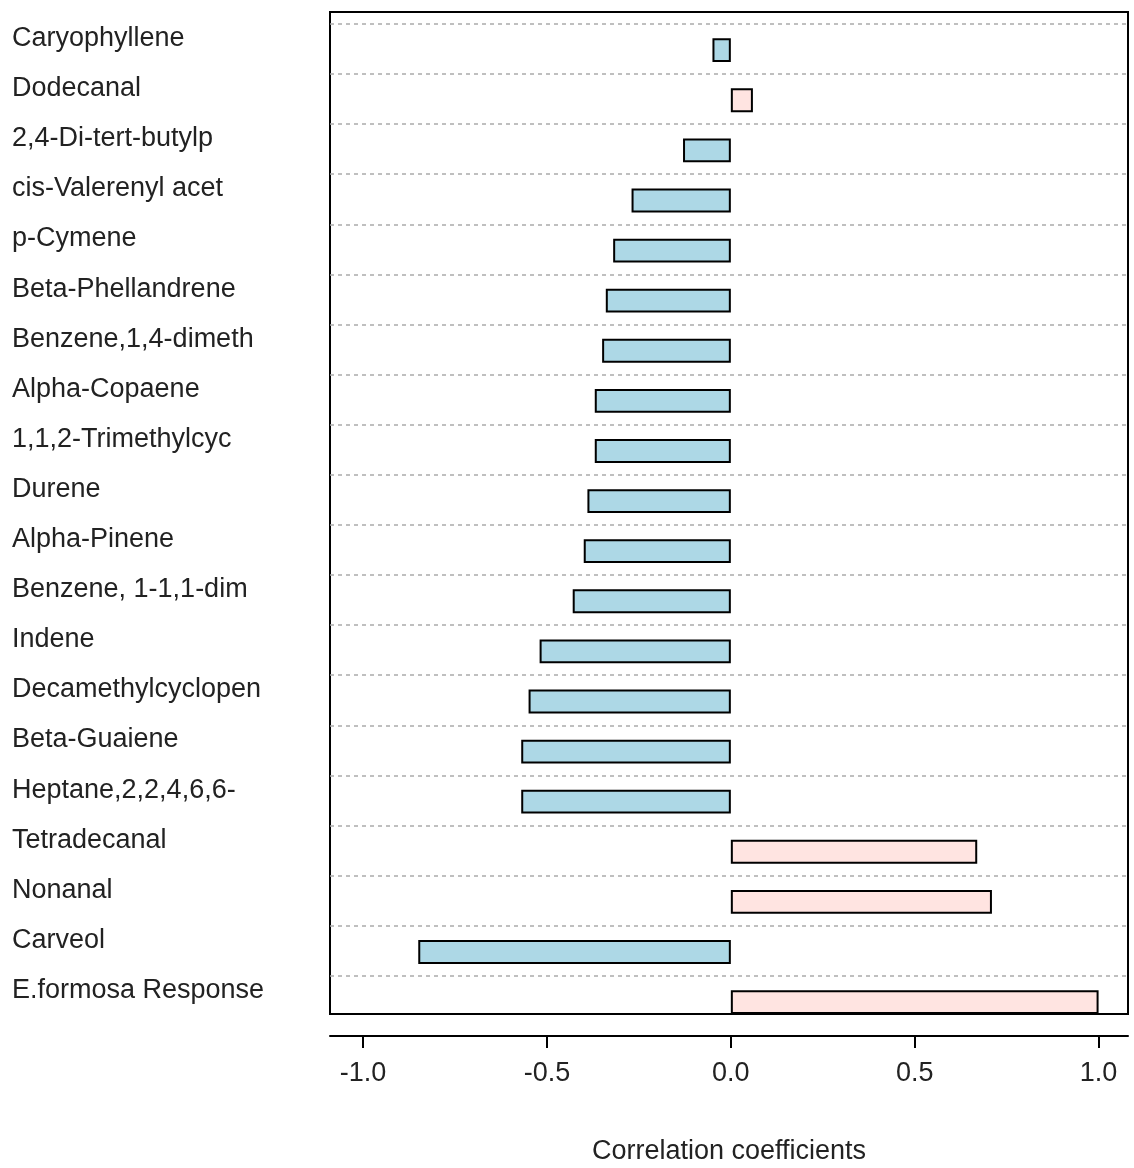 The width and height of the screenshot is (1134, 1168). Describe the element at coordinates (547, 1071) in the screenshot. I see `x-tick-label: -0.5` at that location.